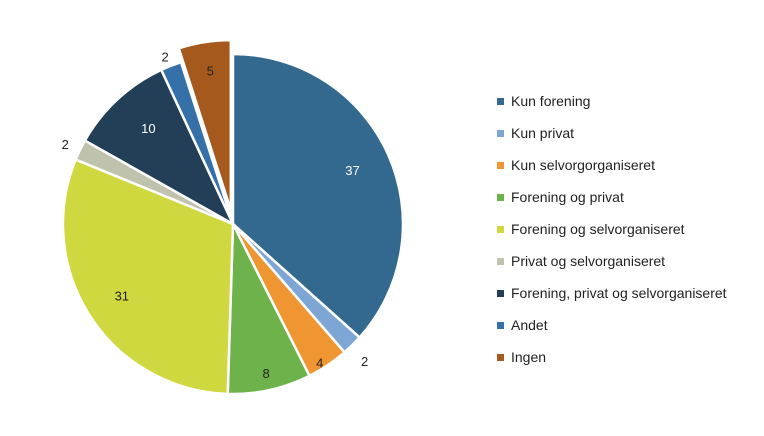 The image size is (764, 436). I want to click on data-label-andet: 2, so click(164, 57).